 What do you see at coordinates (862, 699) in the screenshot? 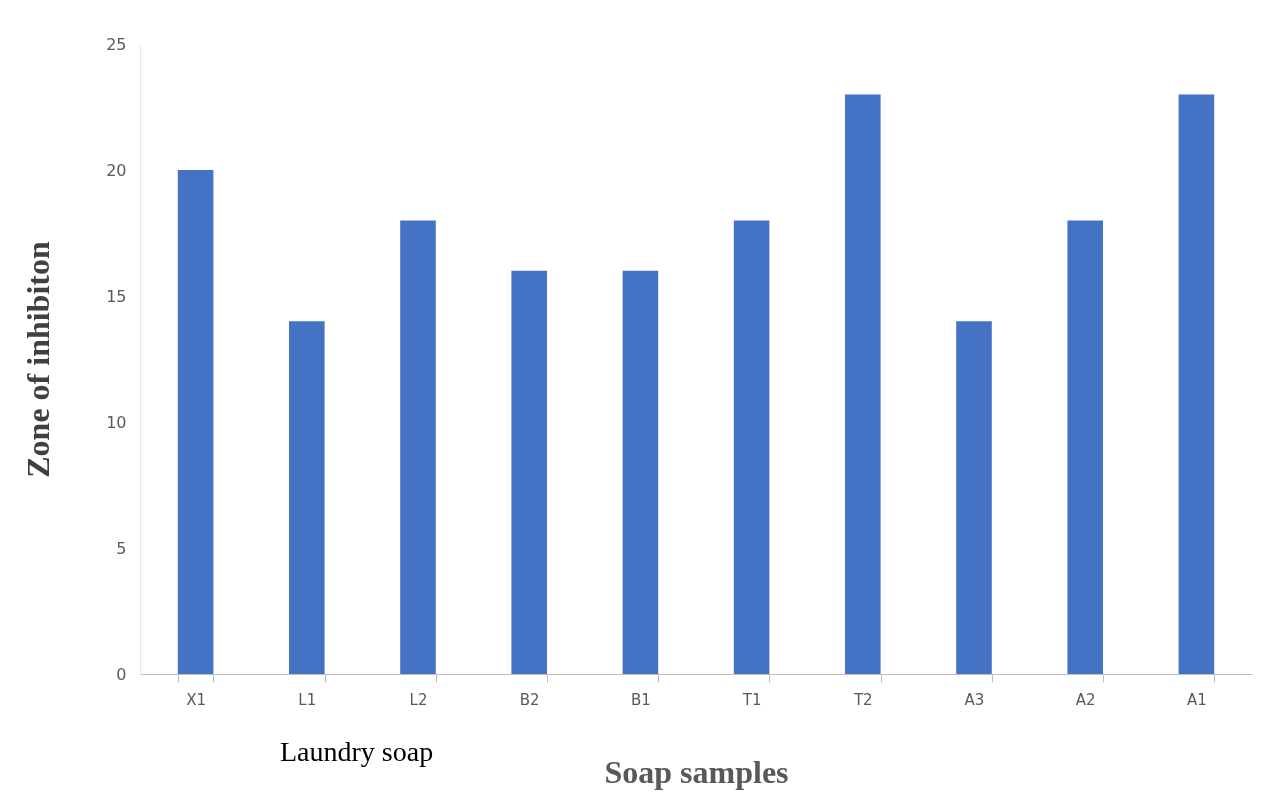
I see `x-tick-label: T2` at bounding box center [862, 699].